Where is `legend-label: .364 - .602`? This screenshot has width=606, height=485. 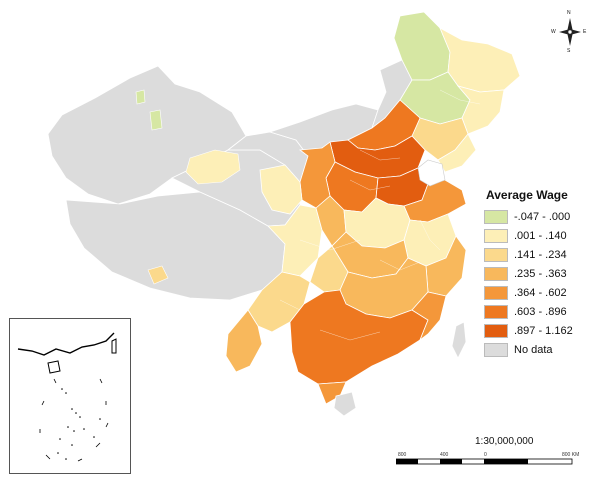 legend-label: .364 - .602 is located at coordinates (540, 293).